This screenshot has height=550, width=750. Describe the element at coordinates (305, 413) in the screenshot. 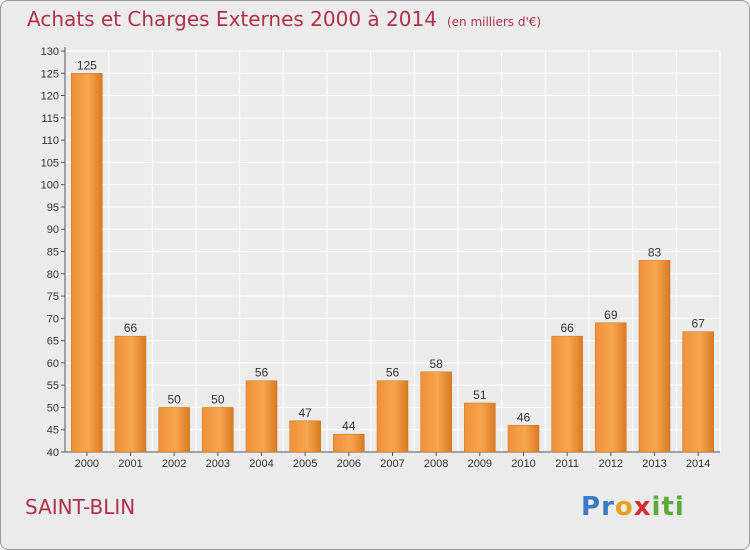

I see `data-label: 47` at that location.